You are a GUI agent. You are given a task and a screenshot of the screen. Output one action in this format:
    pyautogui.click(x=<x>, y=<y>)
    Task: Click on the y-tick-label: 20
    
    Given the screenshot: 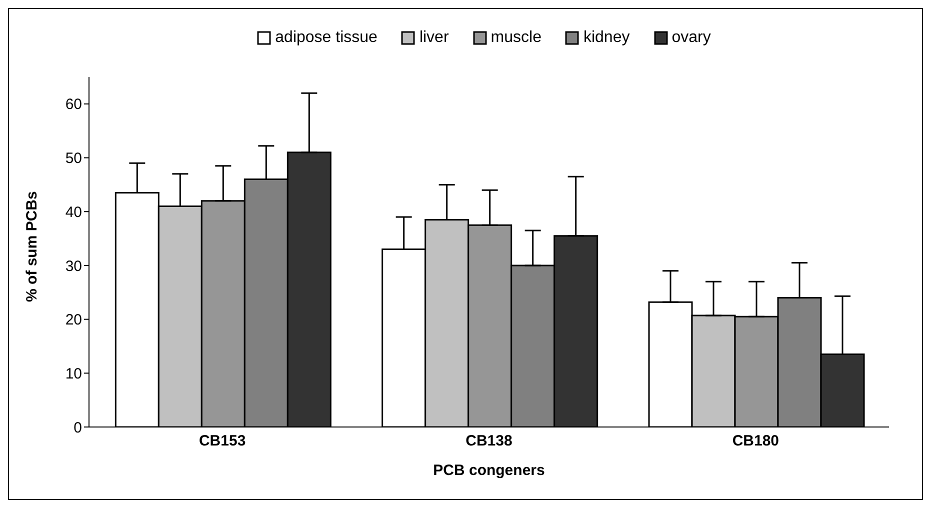 What is the action you would take?
    pyautogui.click(x=73, y=320)
    